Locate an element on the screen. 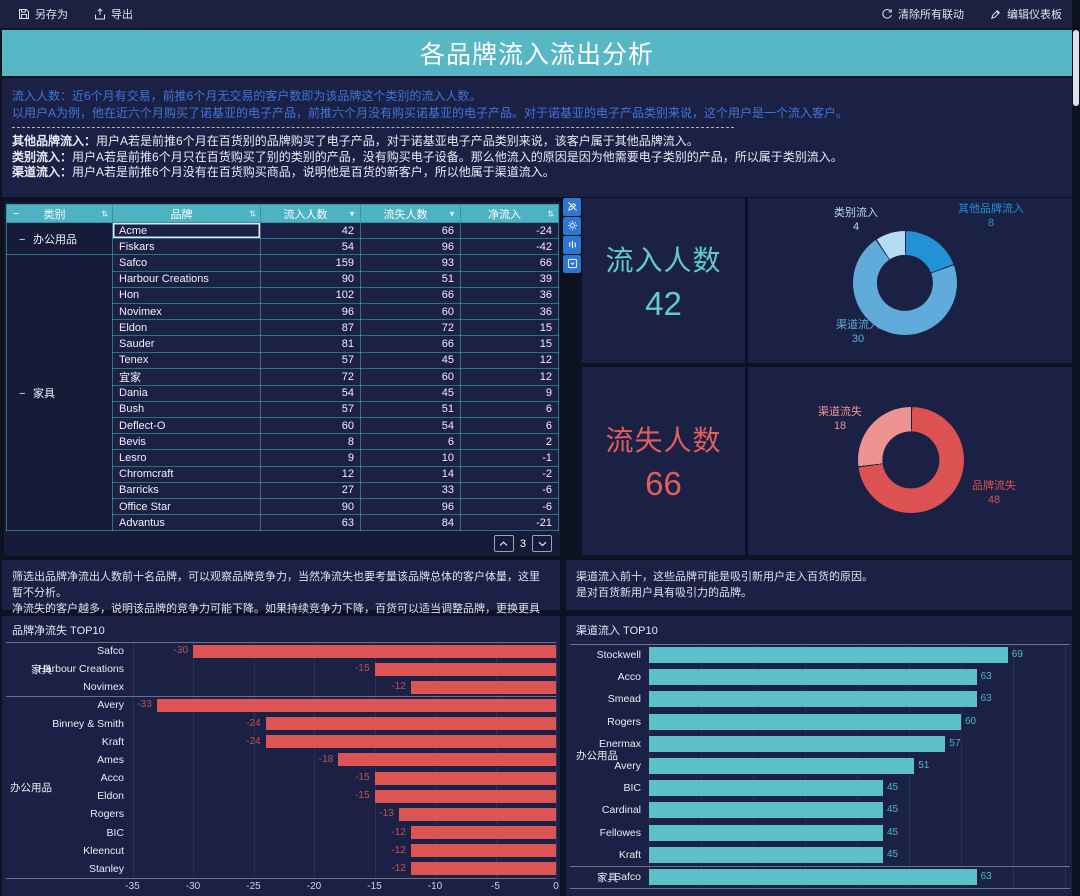 The width and height of the screenshot is (1080, 896). brand-cell: Barricks is located at coordinates (186, 490).